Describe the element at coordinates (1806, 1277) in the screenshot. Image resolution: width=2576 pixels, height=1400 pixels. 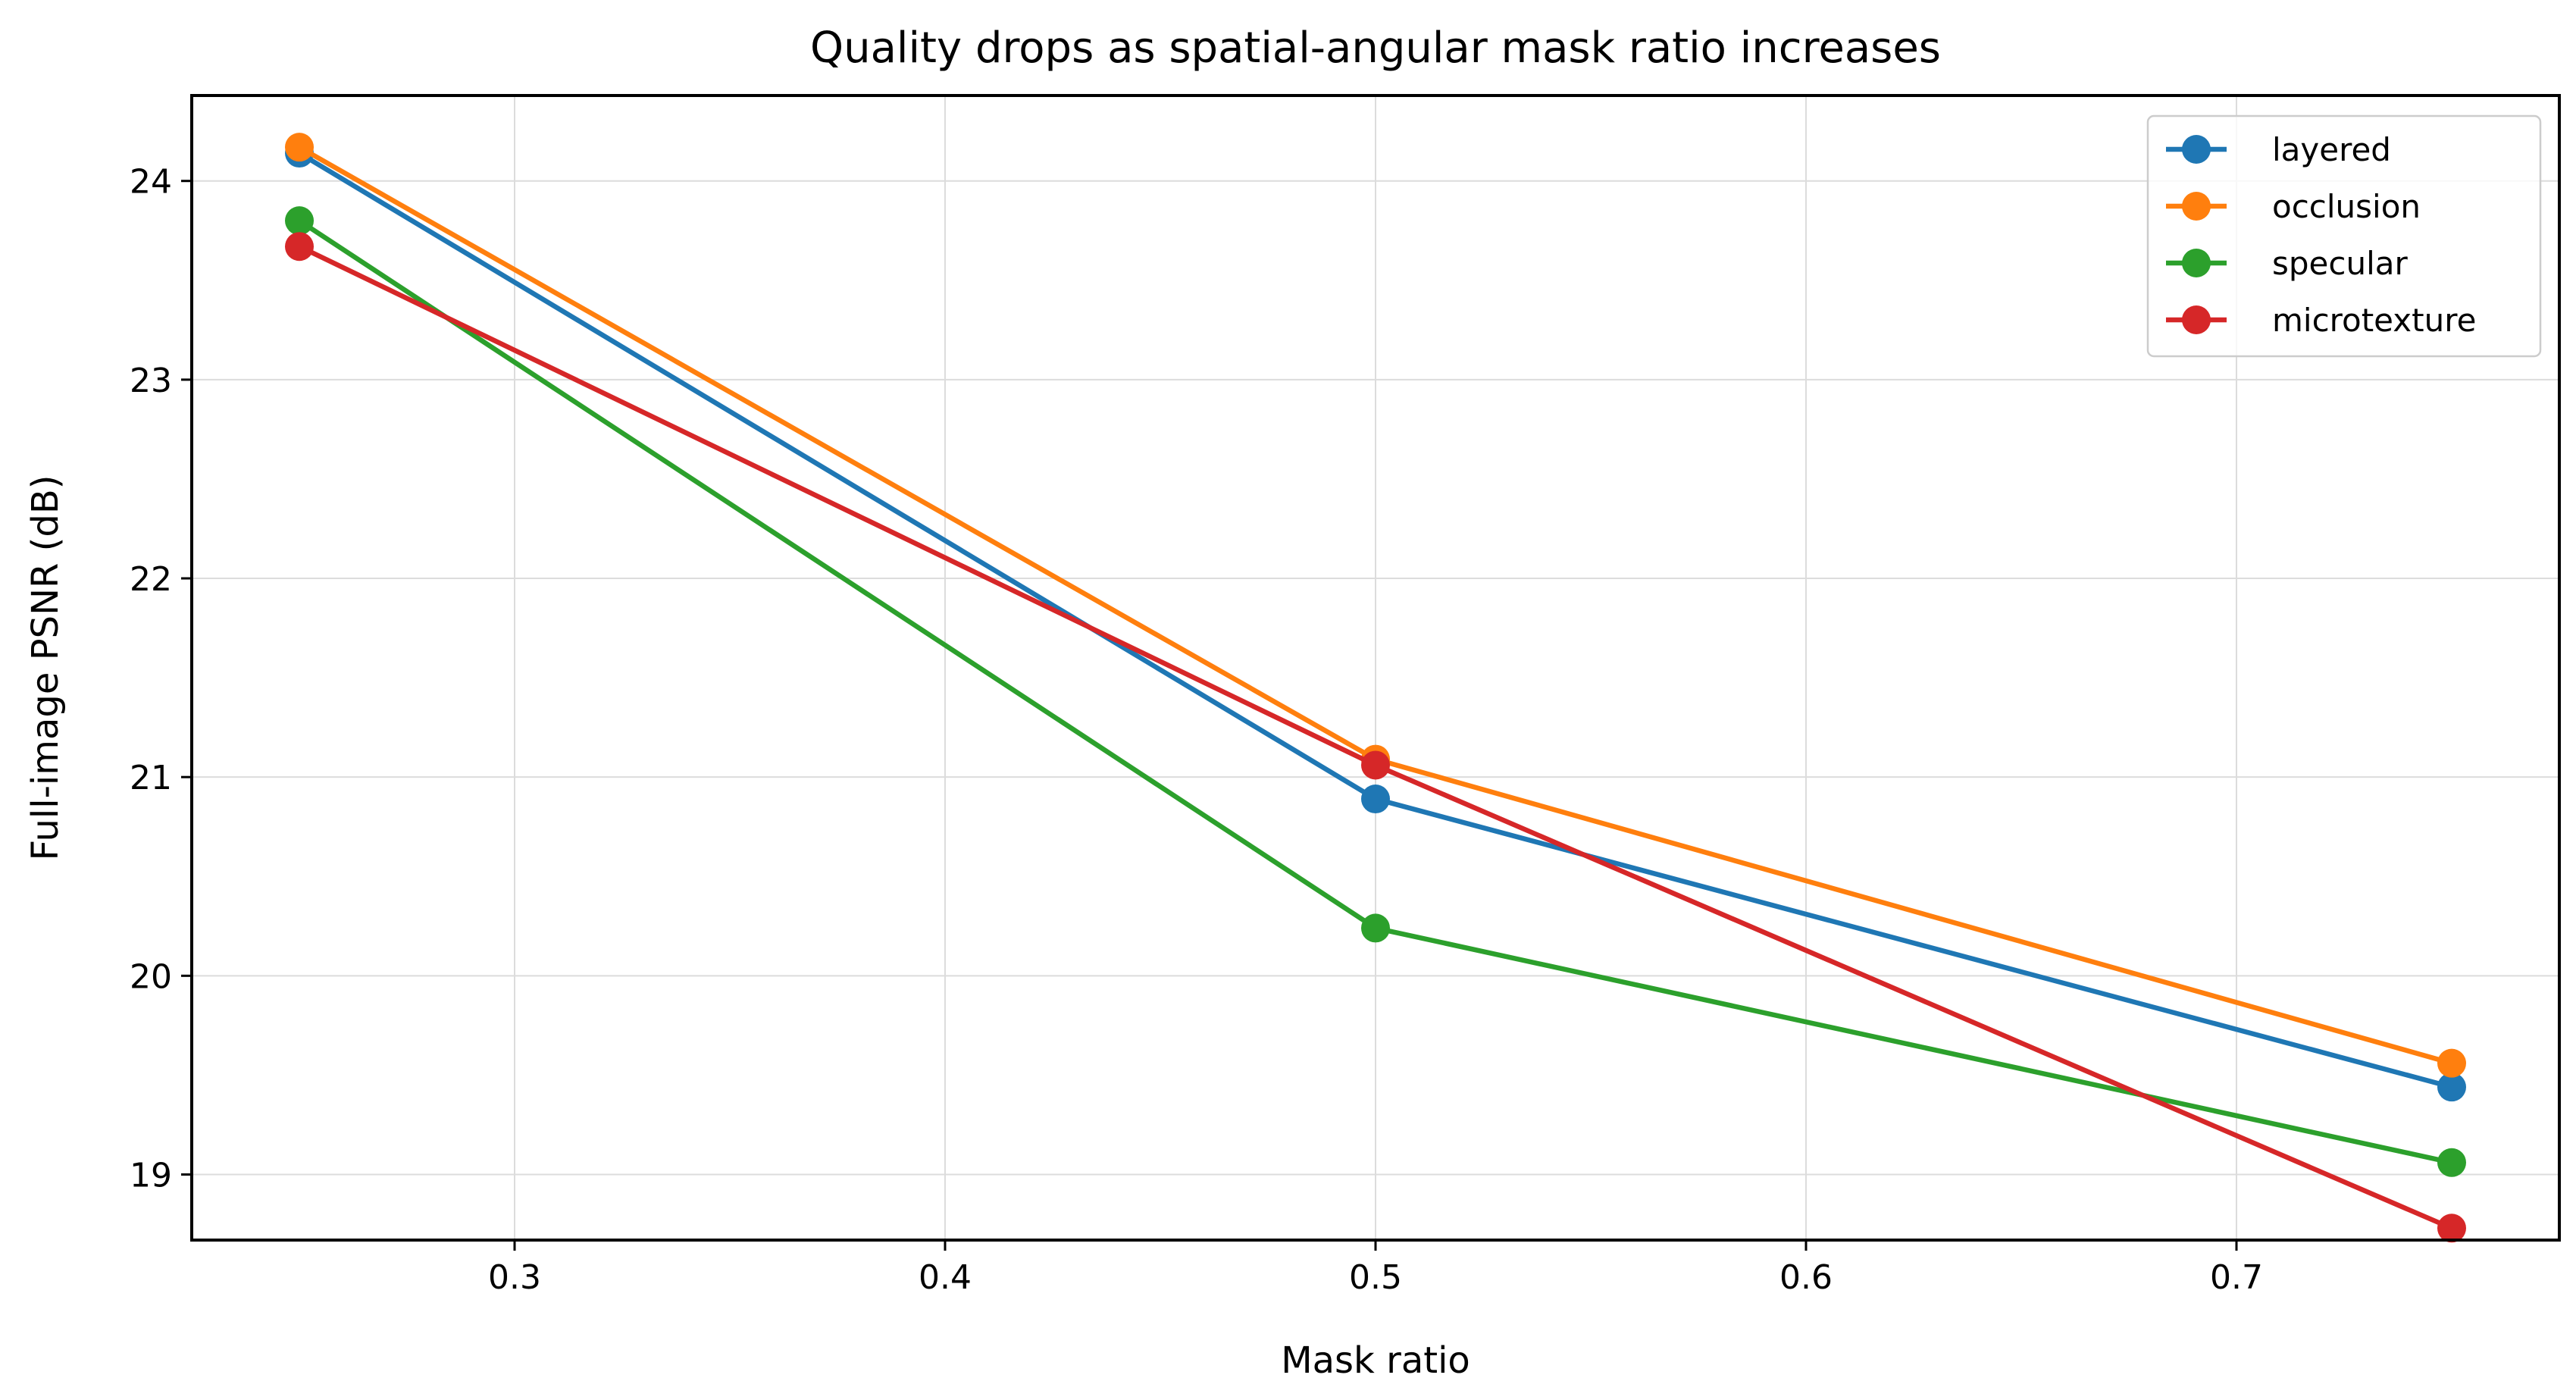
I see `x-tick-label: 0.6` at that location.